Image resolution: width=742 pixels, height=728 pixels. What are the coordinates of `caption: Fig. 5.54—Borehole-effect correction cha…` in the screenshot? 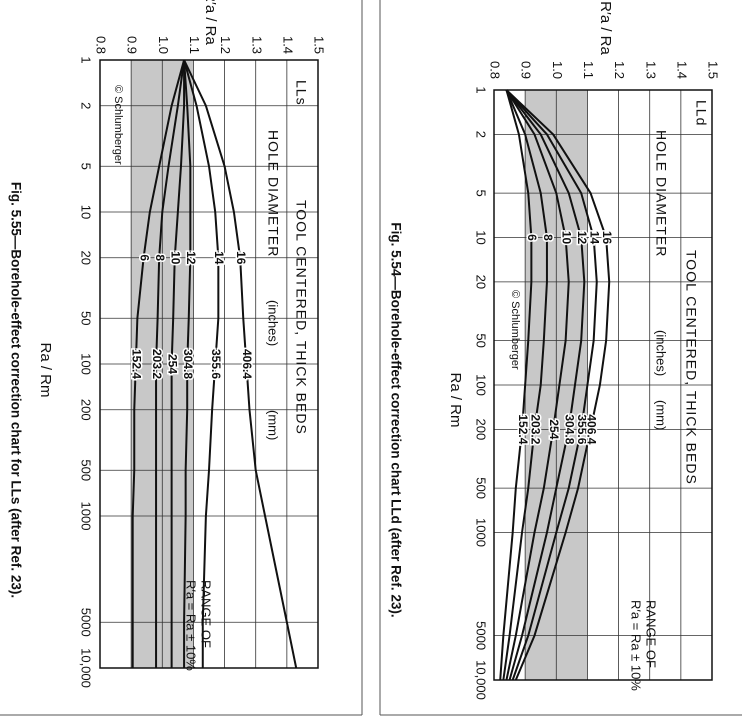 It's located at (395, 419).